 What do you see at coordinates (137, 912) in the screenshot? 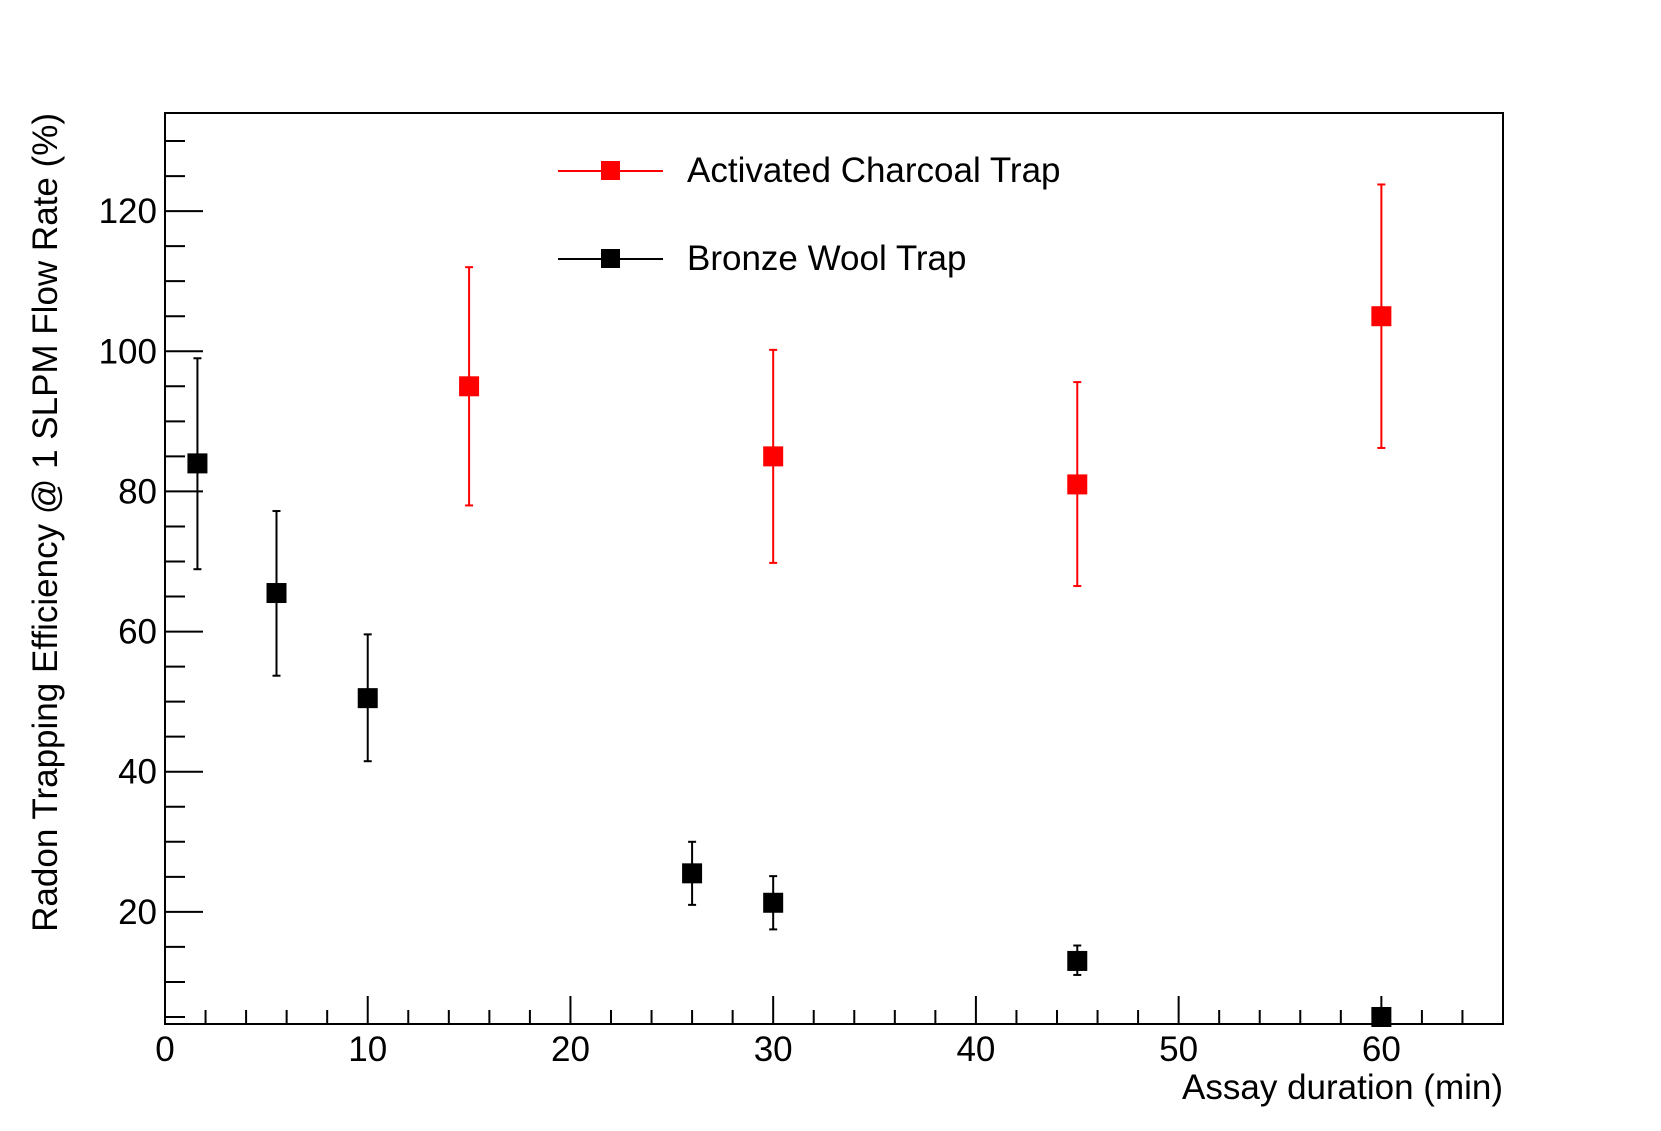
I see `y-tick-label: 20` at bounding box center [137, 912].